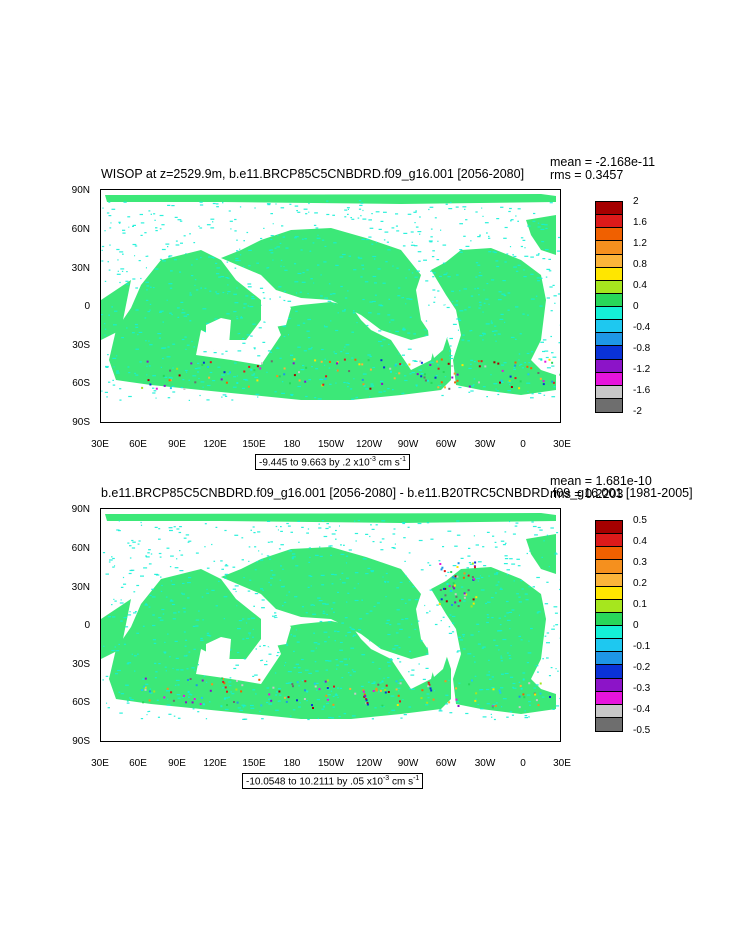  I want to click on colorbar, so click(609, 307).